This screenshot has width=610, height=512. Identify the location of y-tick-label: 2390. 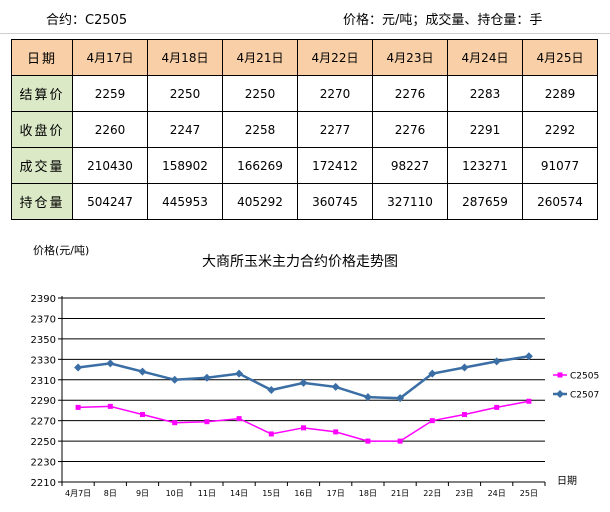
(43, 299).